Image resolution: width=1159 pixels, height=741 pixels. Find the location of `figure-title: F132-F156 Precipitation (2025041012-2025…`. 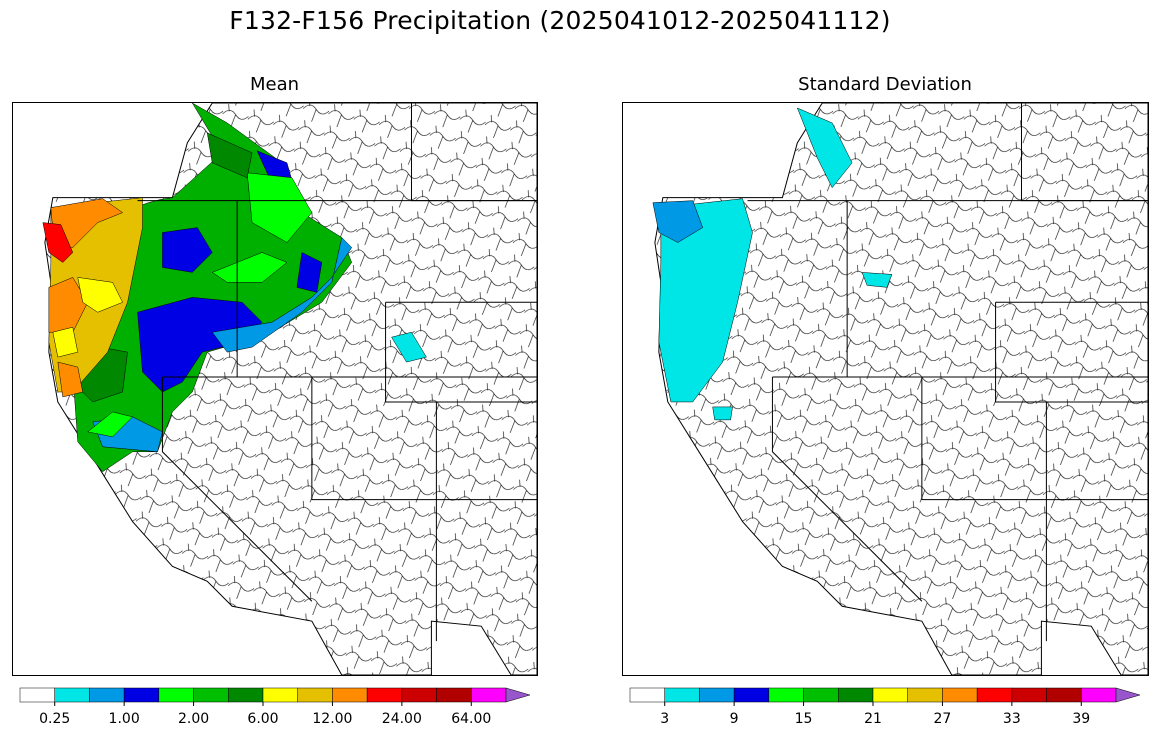

figure-title: F132-F156 Precipitation (2025041012-2025… is located at coordinates (560, 20).